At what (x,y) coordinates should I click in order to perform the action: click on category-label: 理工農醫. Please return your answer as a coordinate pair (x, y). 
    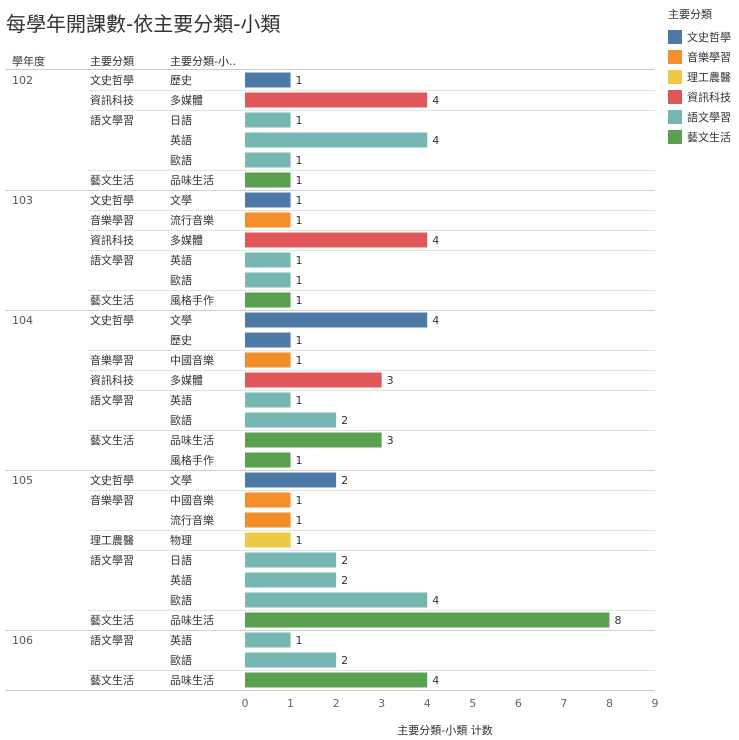
    Looking at the image, I should click on (112, 540).